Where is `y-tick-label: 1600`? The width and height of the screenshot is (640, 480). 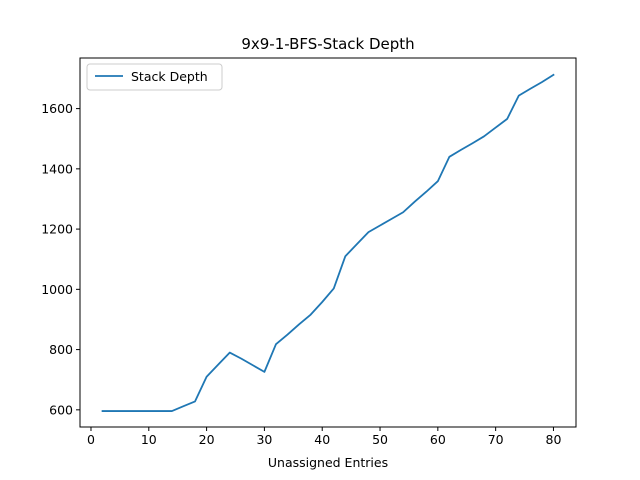
y-tick-label: 1600 is located at coordinates (57, 108).